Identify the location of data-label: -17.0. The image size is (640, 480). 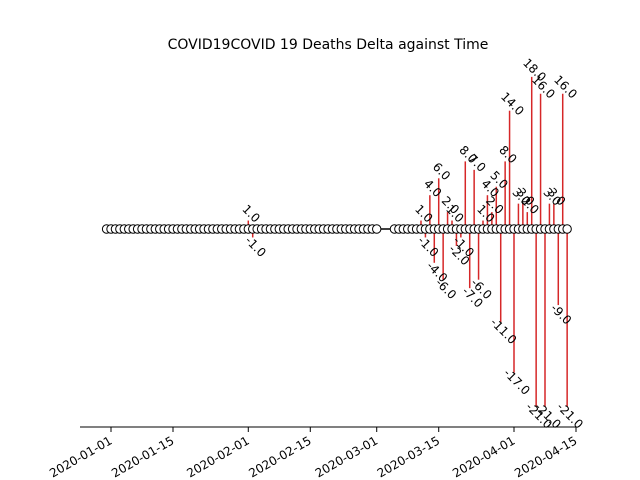
(517, 382).